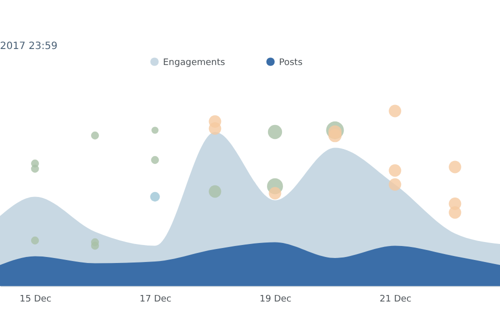 This screenshot has height=330, width=500. I want to click on x-tick-label: 21 Dec, so click(396, 299).